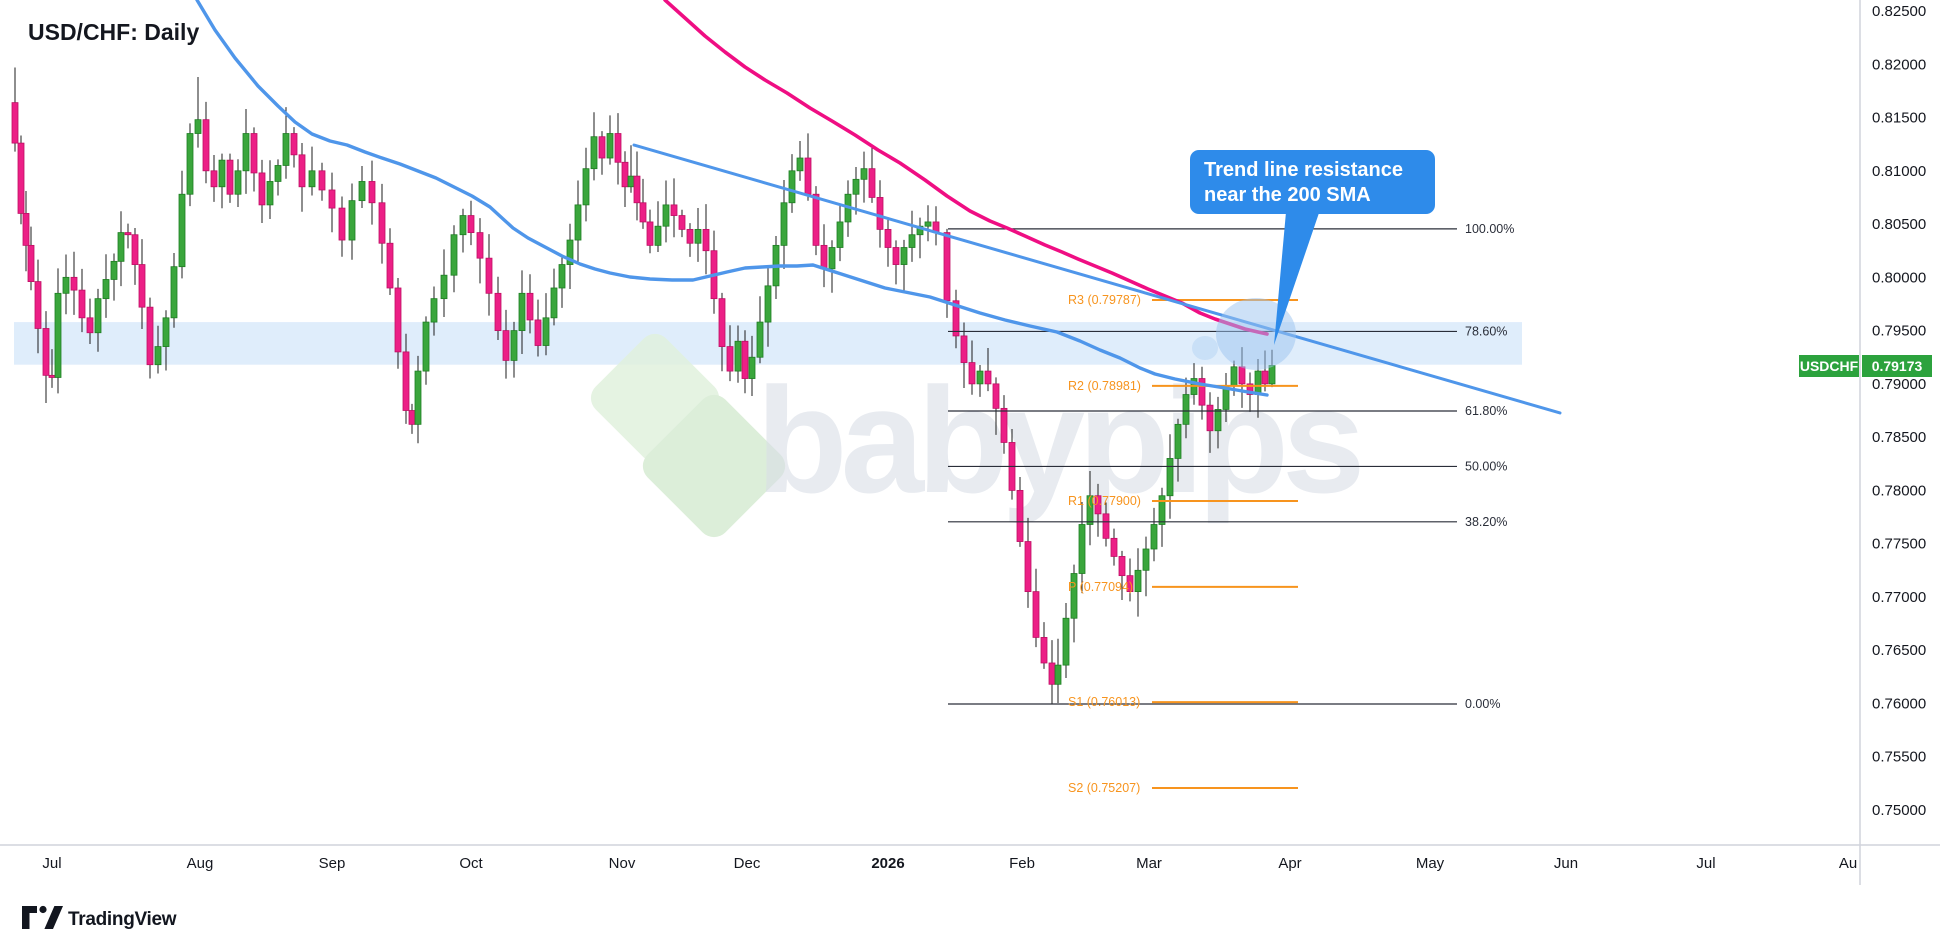 The height and width of the screenshot is (947, 1940). What do you see at coordinates (1899, 490) in the screenshot?
I see `price-tick-label: 0.78000` at bounding box center [1899, 490].